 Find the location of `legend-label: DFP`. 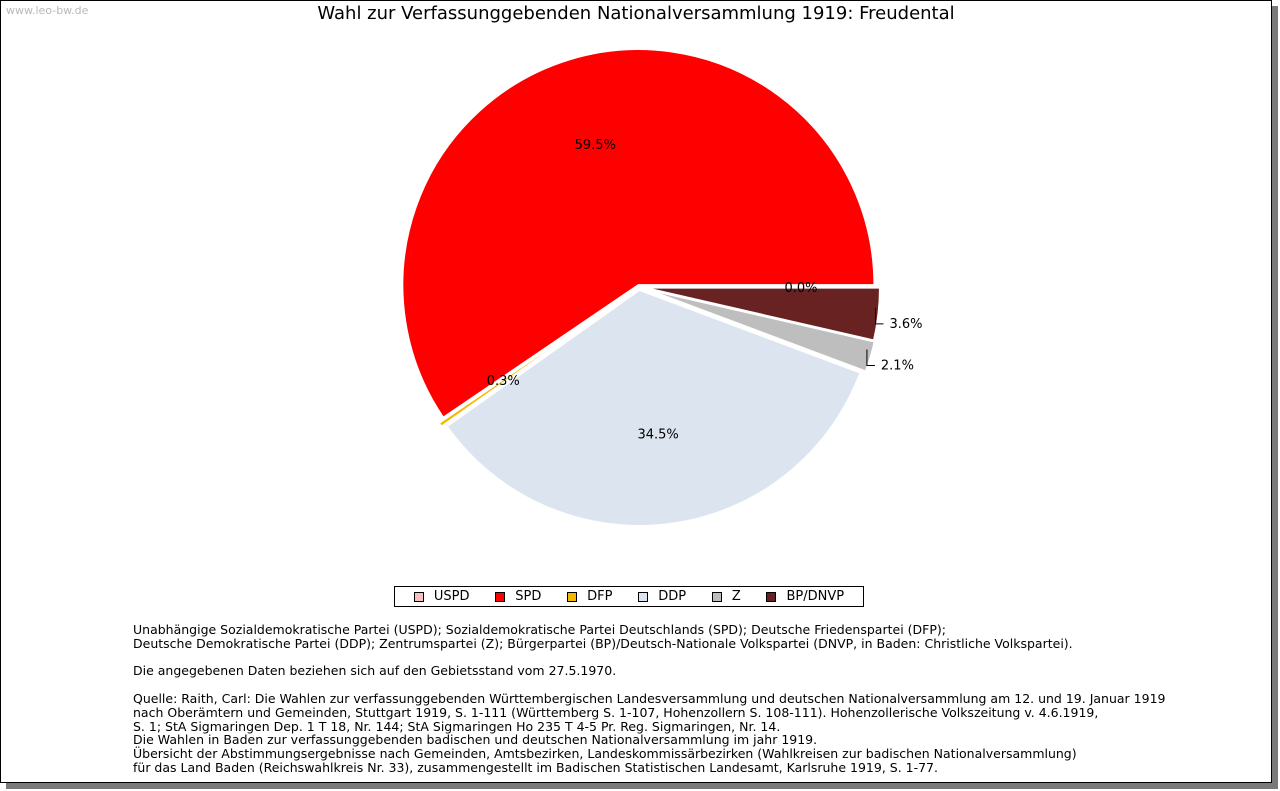

legend-label: DFP is located at coordinates (600, 596).